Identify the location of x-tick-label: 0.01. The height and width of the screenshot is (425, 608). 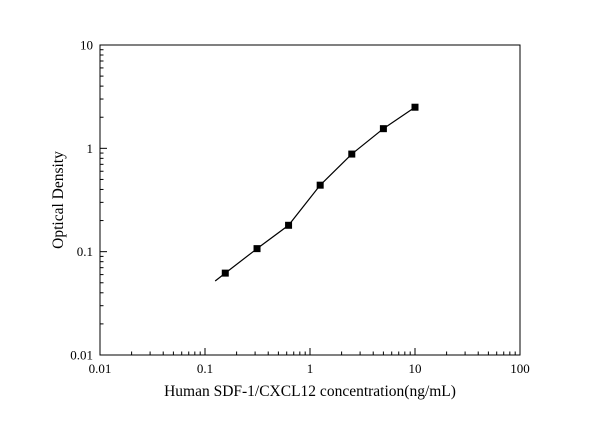
(100, 368).